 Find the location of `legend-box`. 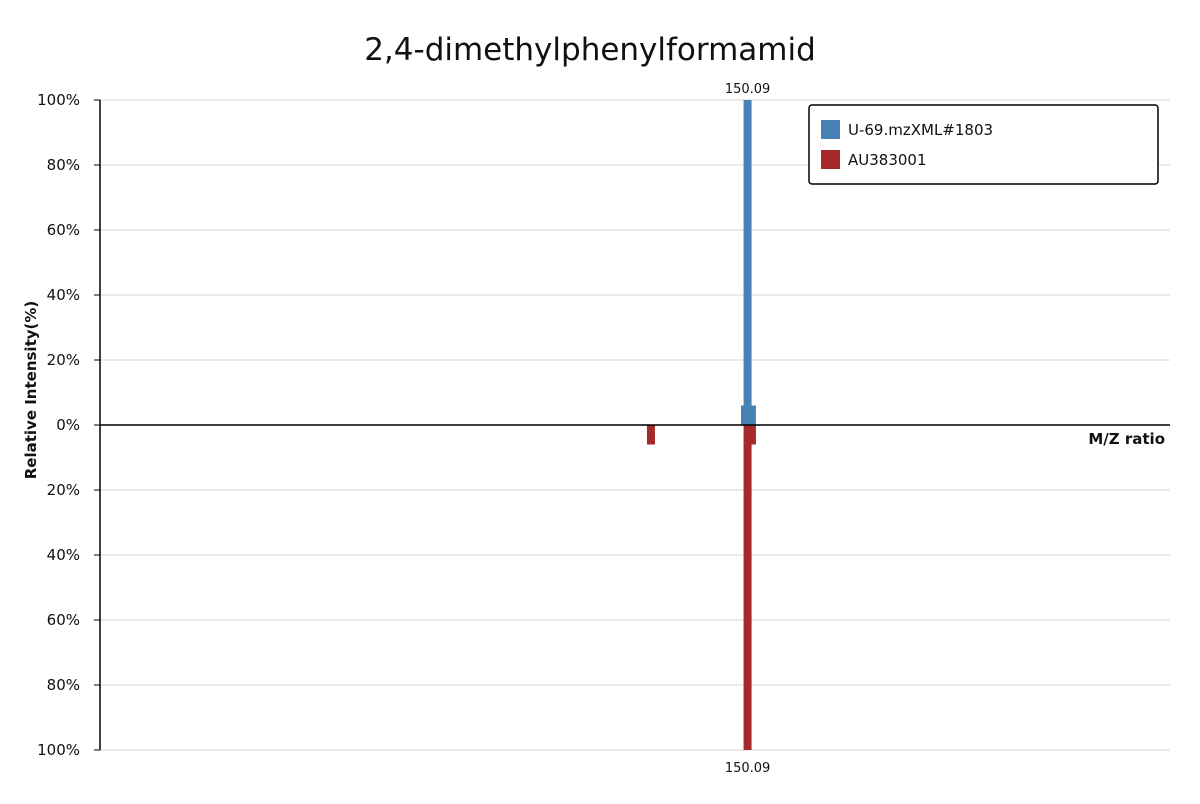

legend-box is located at coordinates (983, 144).